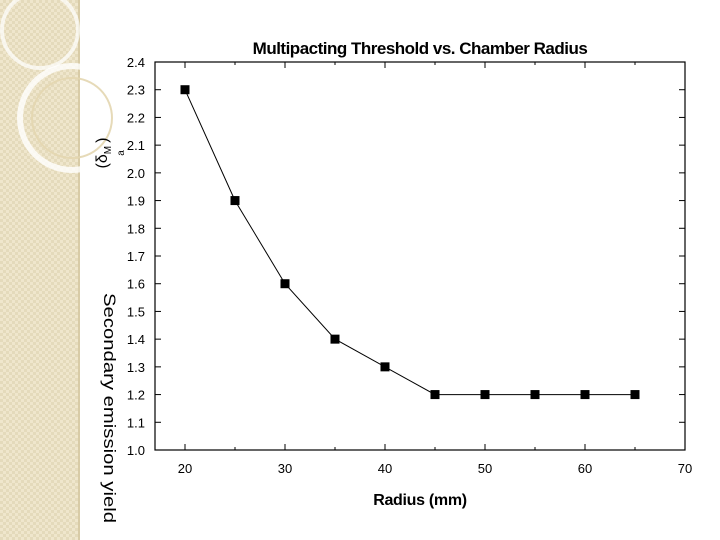  I want to click on y-tick-label: 2.0, so click(136, 173).